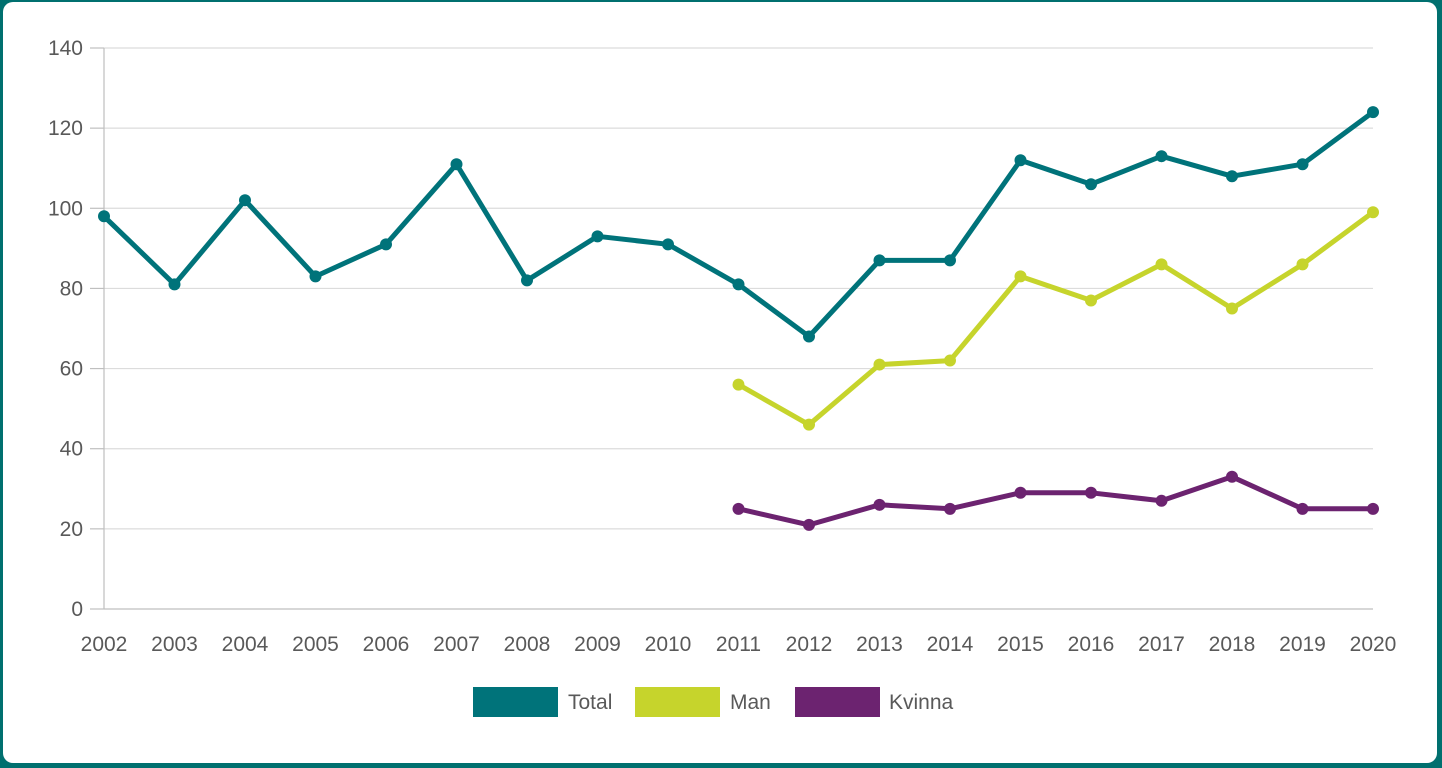 This screenshot has width=1442, height=768. Describe the element at coordinates (1020, 644) in the screenshot. I see `x-tick-label: 2015` at that location.